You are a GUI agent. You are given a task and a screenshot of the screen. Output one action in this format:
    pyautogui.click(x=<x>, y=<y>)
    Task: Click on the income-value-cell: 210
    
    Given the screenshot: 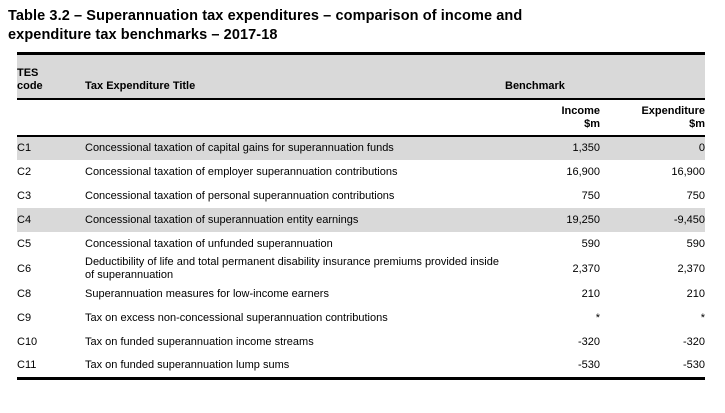 What is the action you would take?
    pyautogui.click(x=590, y=293)
    